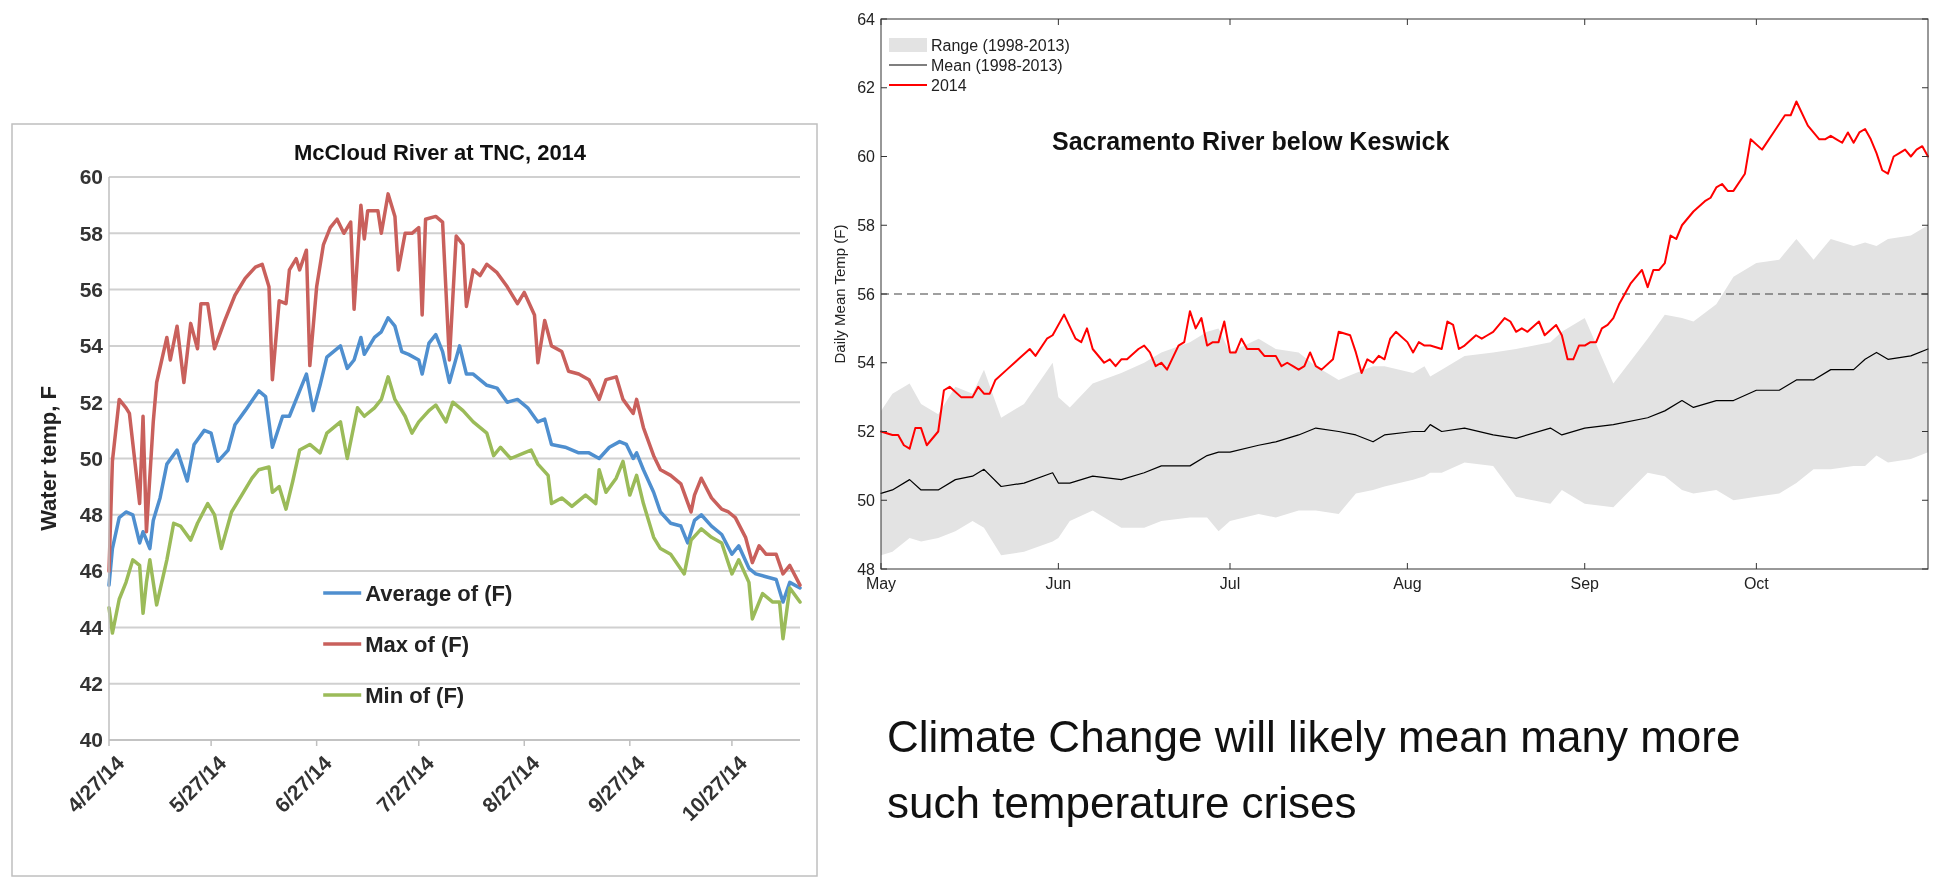  Describe the element at coordinates (1251, 141) in the screenshot. I see `text: Sacramento River below Keswick` at that location.